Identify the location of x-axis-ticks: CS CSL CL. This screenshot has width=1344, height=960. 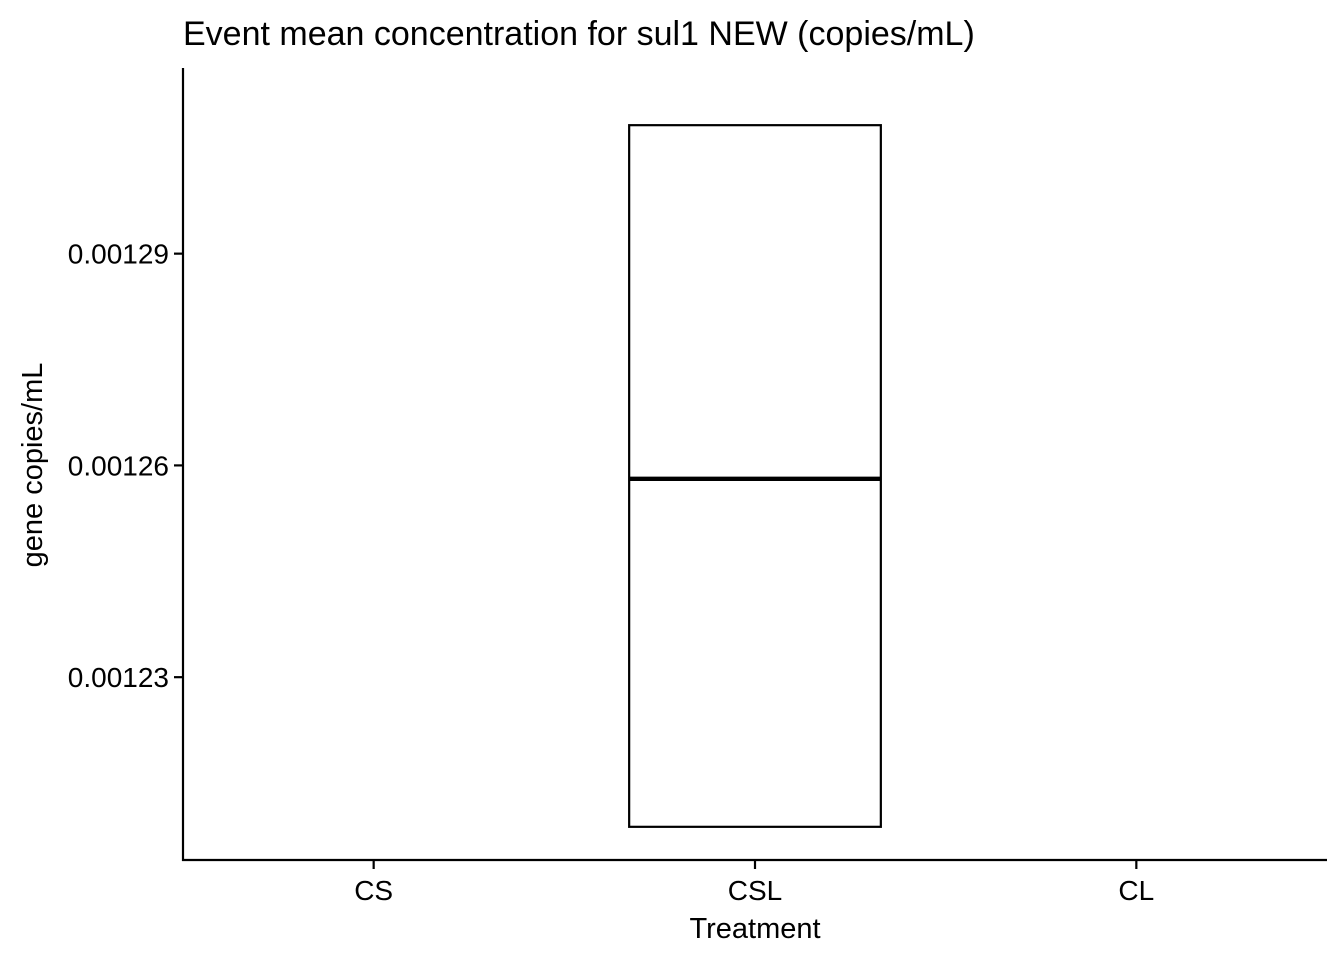
(754, 883).